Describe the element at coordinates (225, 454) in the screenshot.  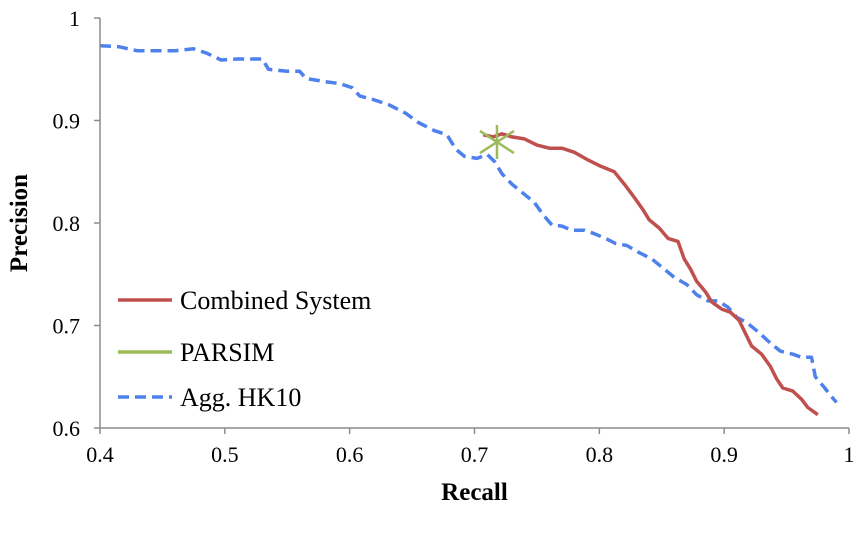
I see `x-tick-label: 0.5` at that location.